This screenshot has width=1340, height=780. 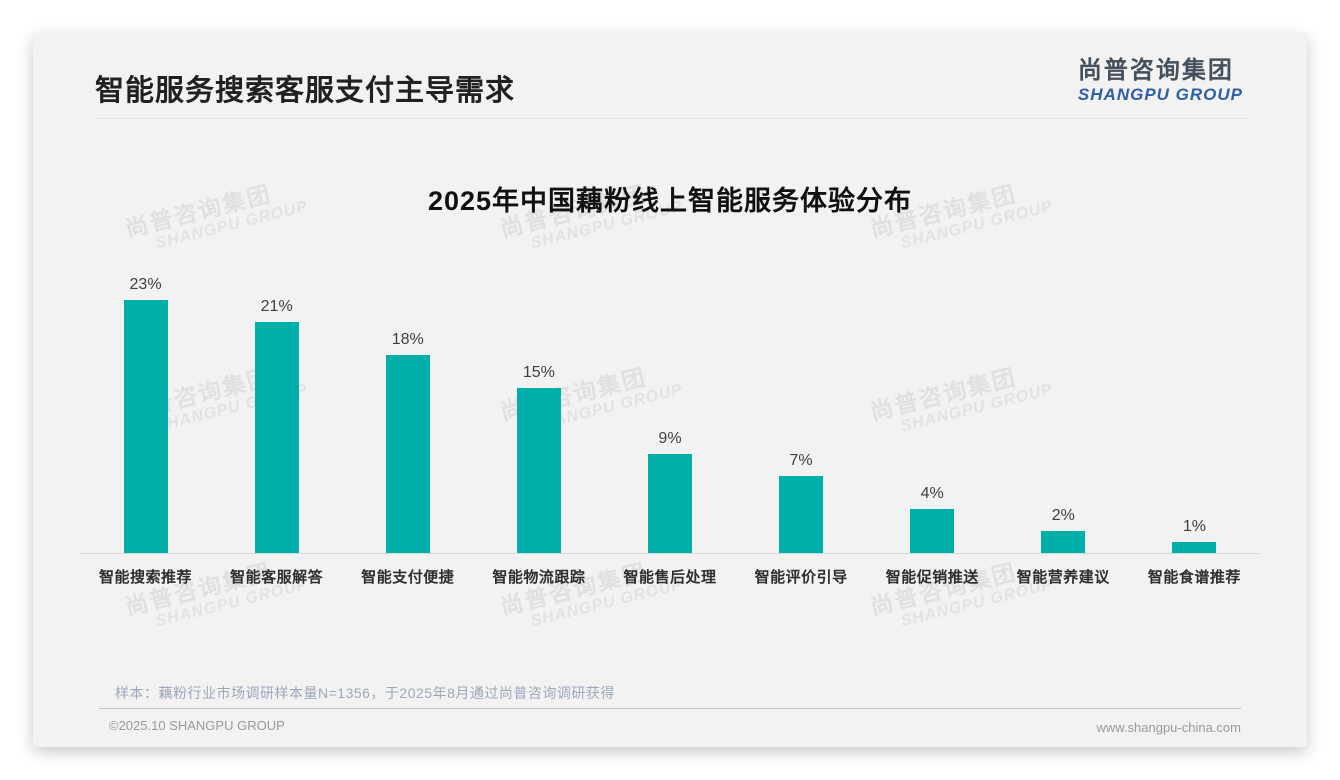 What do you see at coordinates (1168, 727) in the screenshot?
I see `website-url: www.shangpu-china.com` at bounding box center [1168, 727].